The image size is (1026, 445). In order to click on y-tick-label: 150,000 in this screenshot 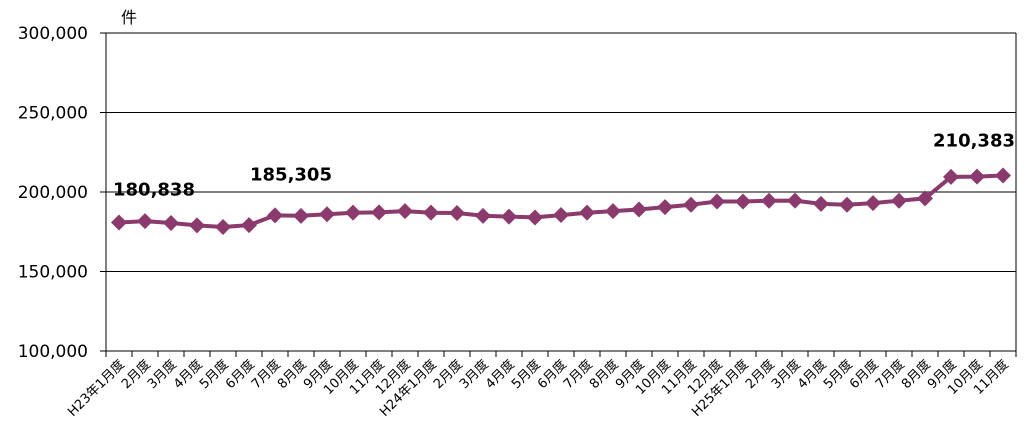, I will do `click(53, 273)`.